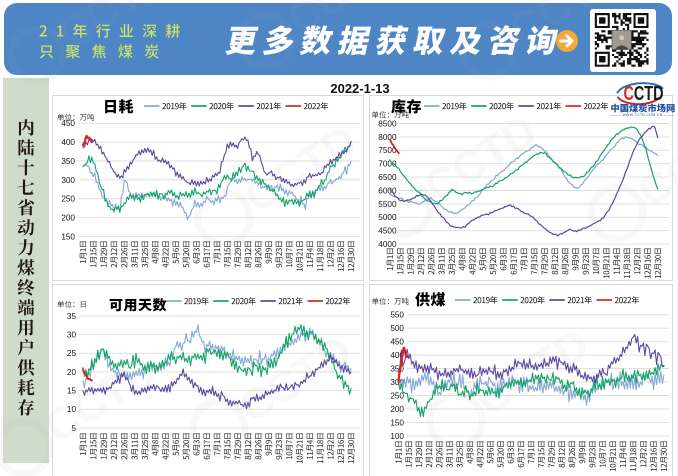 Image resolution: width=678 pixels, height=476 pixels. Describe the element at coordinates (387, 150) in the screenshot. I see `svg-text: 7500` at that location.